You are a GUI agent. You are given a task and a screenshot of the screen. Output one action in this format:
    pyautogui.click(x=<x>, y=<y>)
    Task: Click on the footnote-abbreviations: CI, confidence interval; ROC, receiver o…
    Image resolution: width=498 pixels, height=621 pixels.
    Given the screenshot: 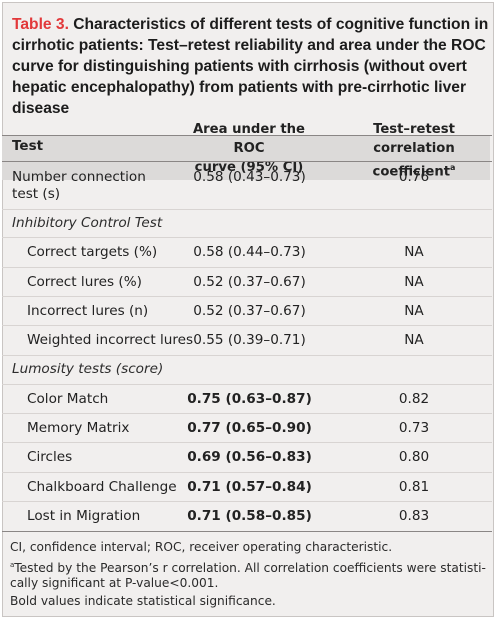 What is the action you would take?
    pyautogui.click(x=201, y=547)
    